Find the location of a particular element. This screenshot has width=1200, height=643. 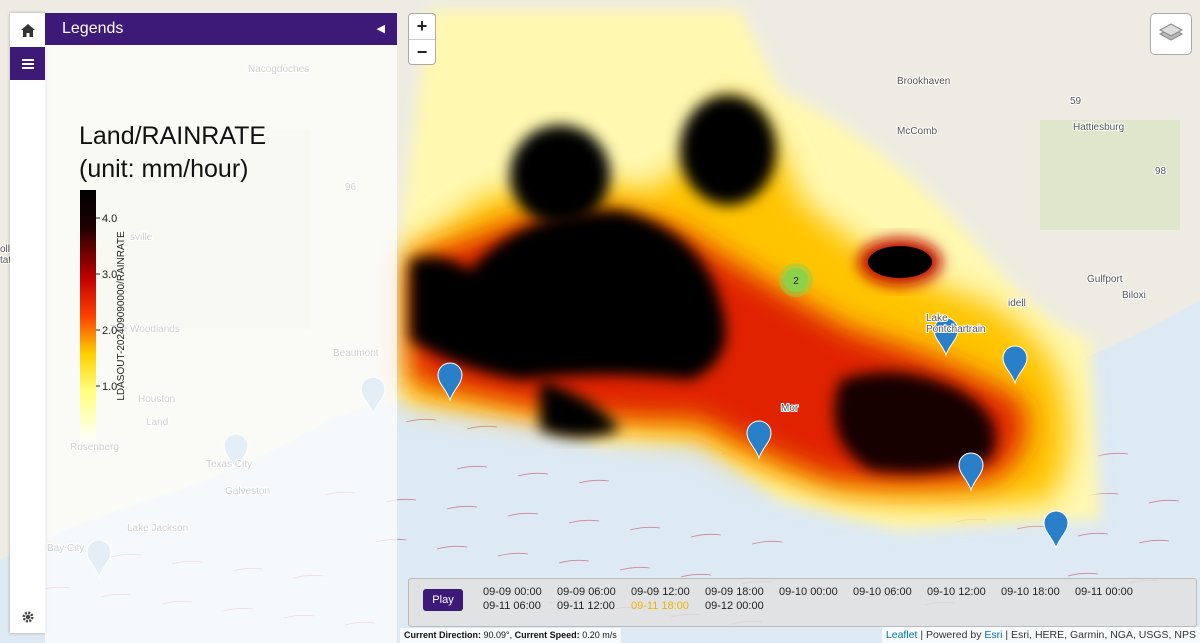

place-label: Biloxi is located at coordinates (1134, 295).